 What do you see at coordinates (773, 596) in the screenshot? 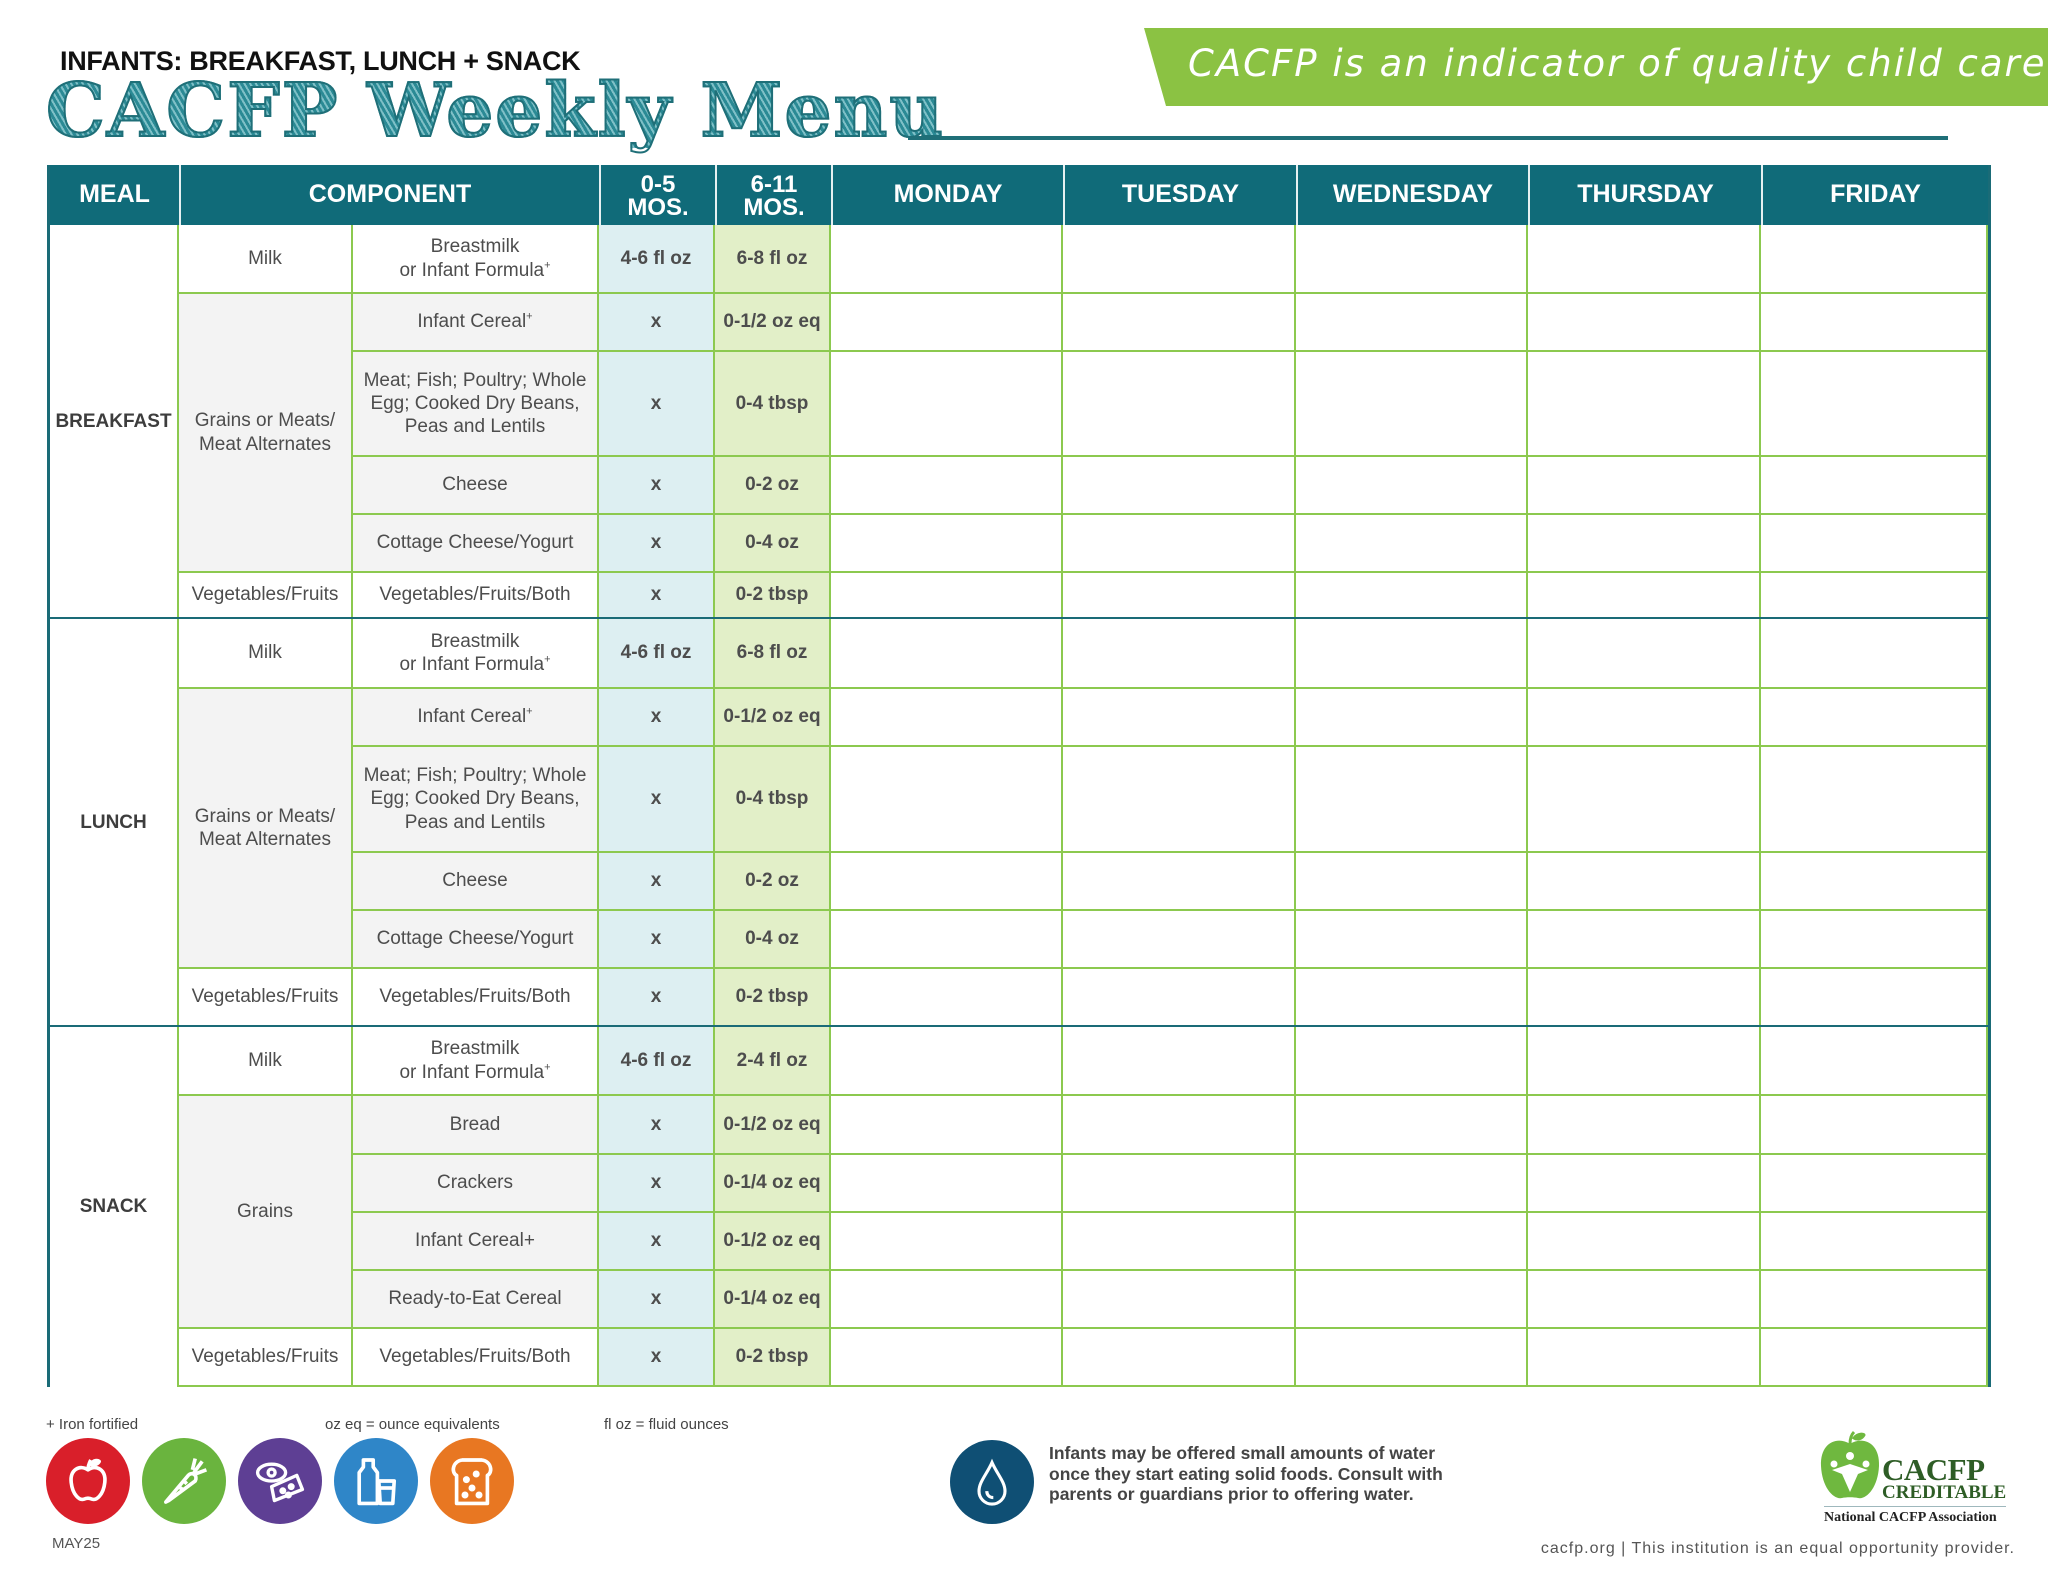
I see `serving-6-11-cell: 0-2 tbsp` at bounding box center [773, 596].